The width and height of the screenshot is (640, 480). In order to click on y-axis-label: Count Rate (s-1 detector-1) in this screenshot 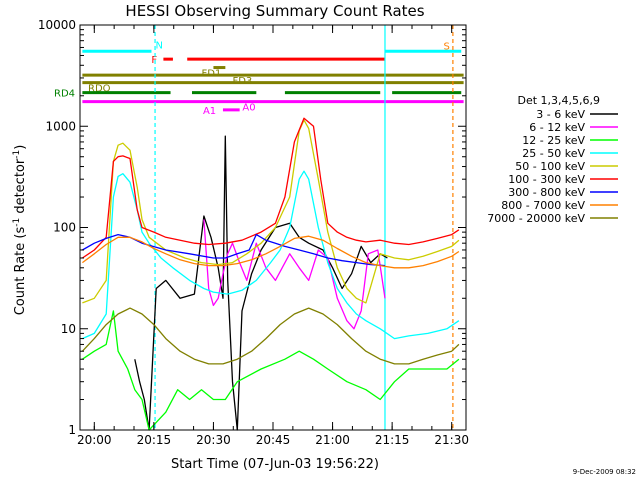, I will do `click(20, 230)`.